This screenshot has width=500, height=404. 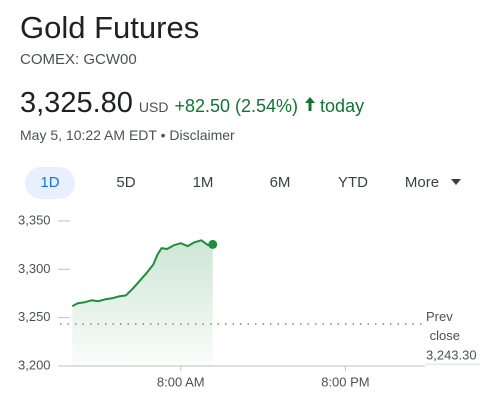 I want to click on change: +82.50 (2.54%), so click(x=236, y=106).